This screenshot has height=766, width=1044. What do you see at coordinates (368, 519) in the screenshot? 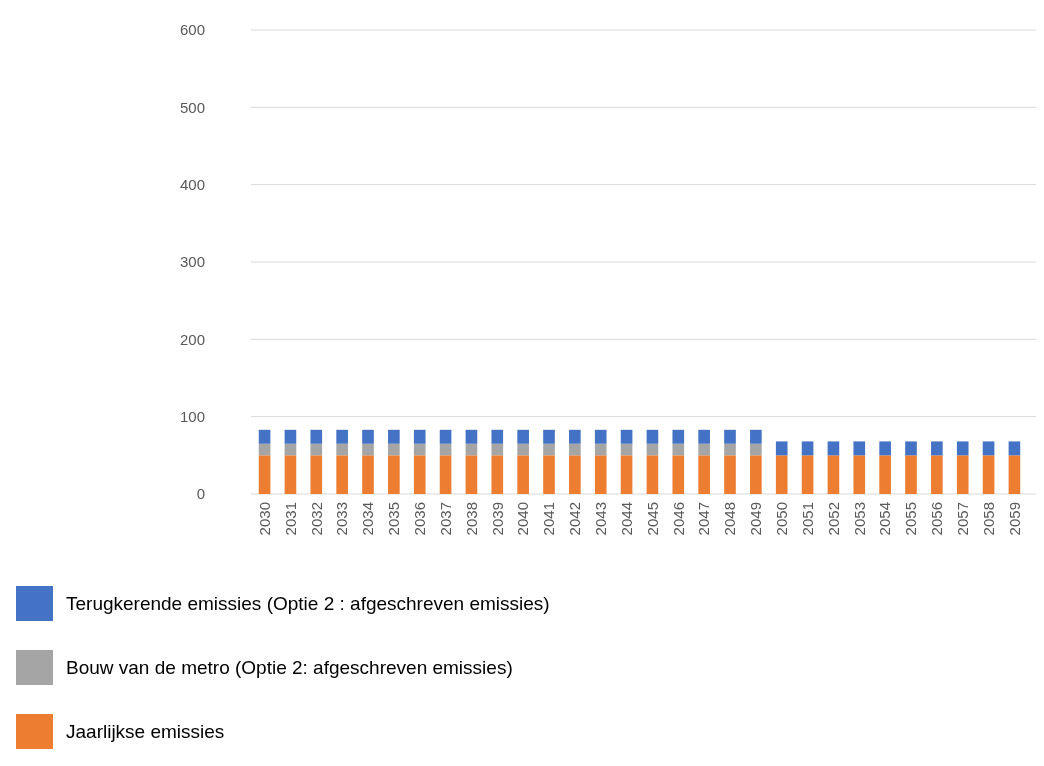
I see `x-tick-label: 2034` at bounding box center [368, 519].